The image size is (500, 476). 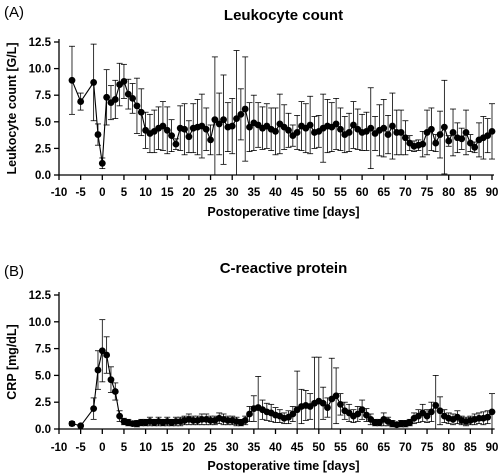 What do you see at coordinates (81, 193) in the screenshot?
I see `panel-1-x-tick-label: -5` at bounding box center [81, 193].